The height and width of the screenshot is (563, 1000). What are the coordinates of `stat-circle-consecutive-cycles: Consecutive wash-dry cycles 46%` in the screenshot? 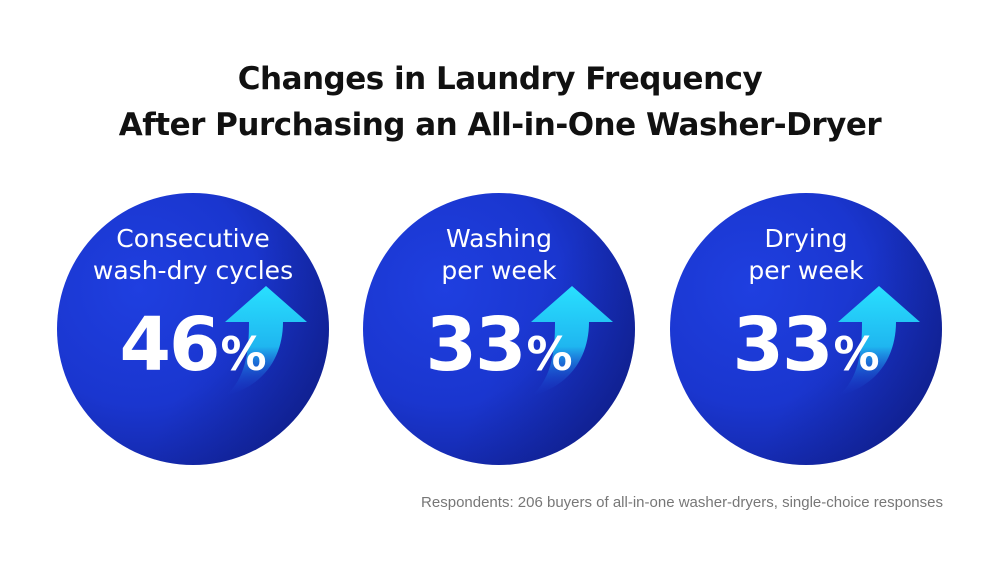 It's located at (193, 329).